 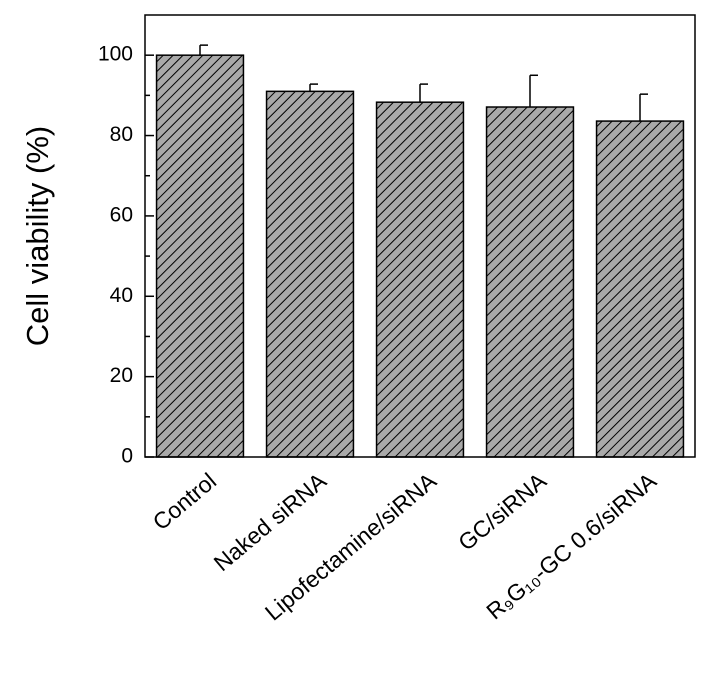 What do you see at coordinates (502, 511) in the screenshot?
I see `x-tick-label: GC/siRNA` at bounding box center [502, 511].